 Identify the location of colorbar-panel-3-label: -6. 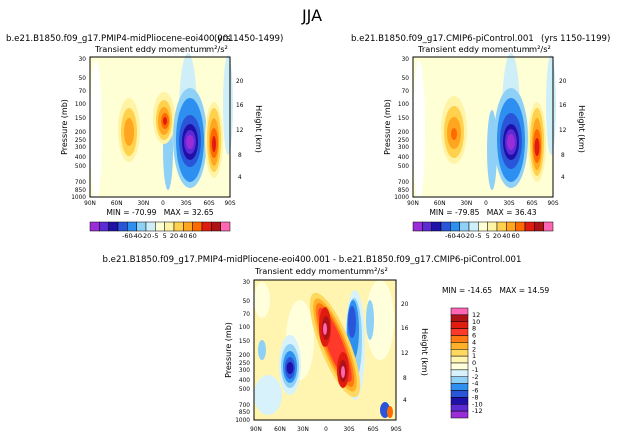
(475, 391).